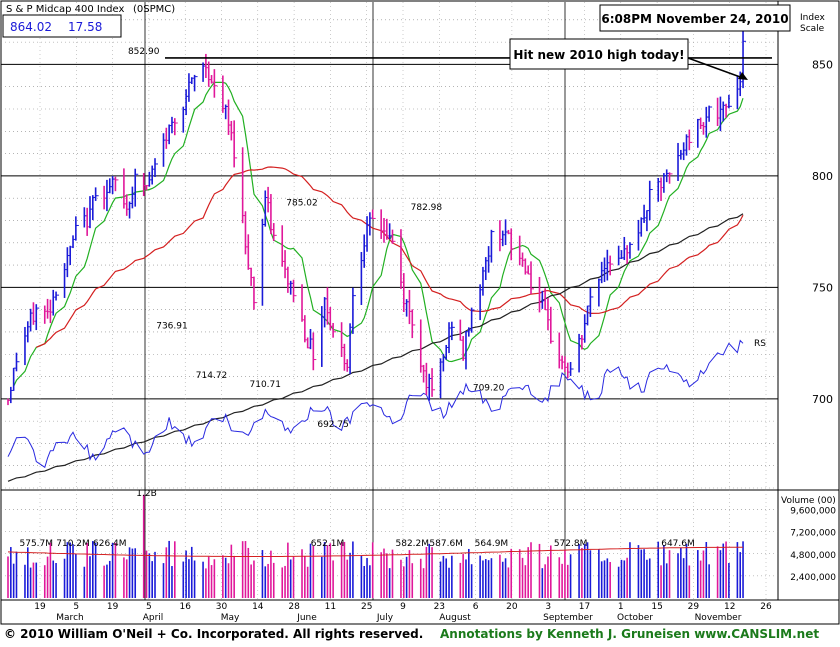 This screenshot has height=647, width=840. I want to click on price-box, so click(62, 26).